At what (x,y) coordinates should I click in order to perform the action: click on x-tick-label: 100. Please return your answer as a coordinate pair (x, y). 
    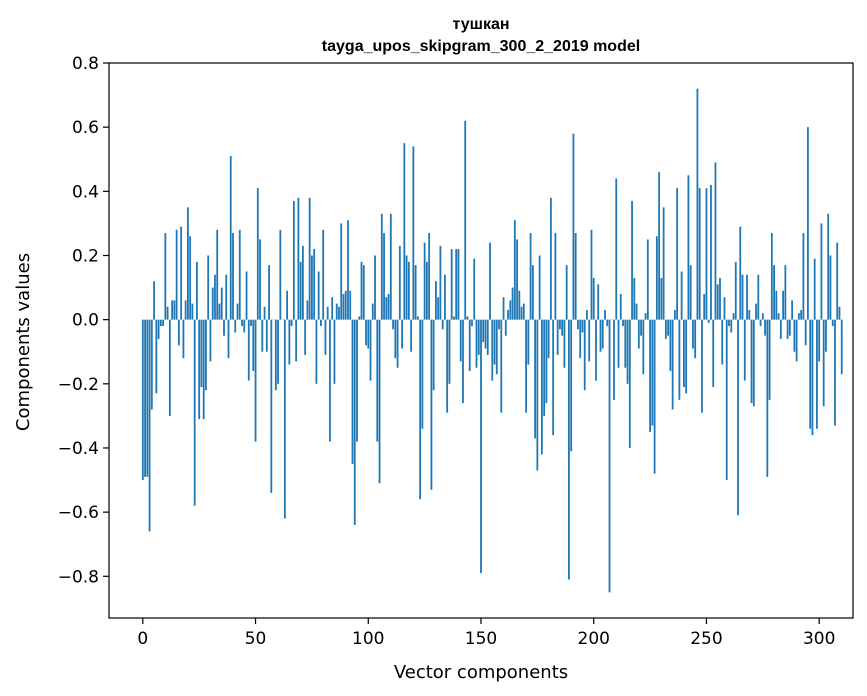
    Looking at the image, I should click on (368, 639).